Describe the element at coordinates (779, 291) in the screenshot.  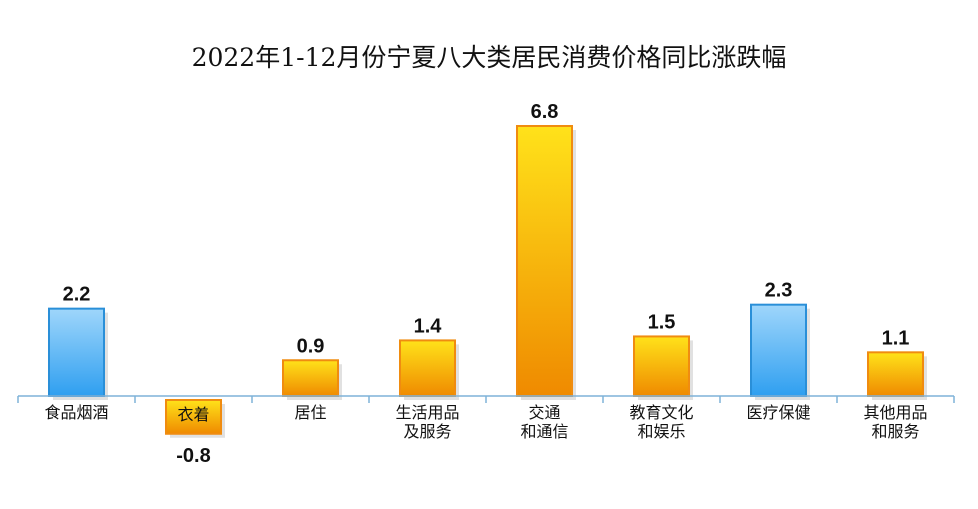
I see `value-label-7: 2.3` at that location.